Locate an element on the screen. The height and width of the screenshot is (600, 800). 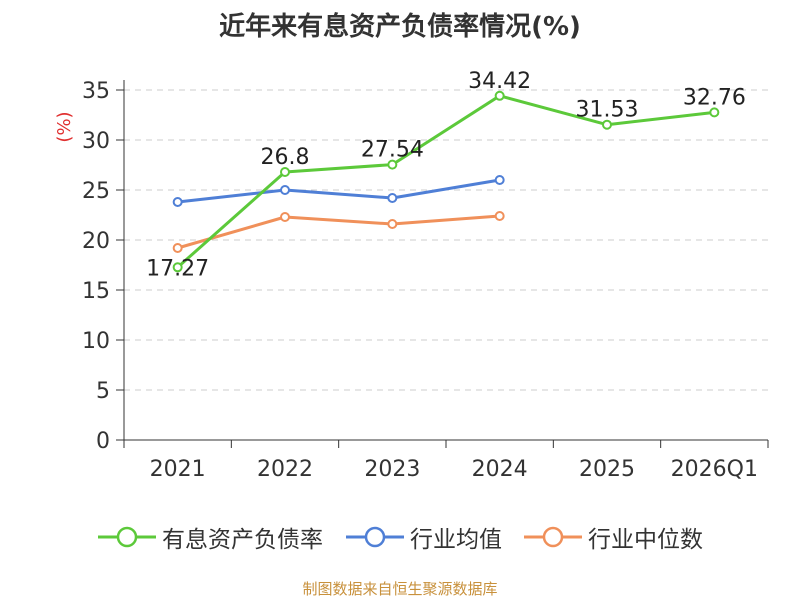
legend: 有息资产负债率 行业均值 行业中位数 is located at coordinates (400, 537).